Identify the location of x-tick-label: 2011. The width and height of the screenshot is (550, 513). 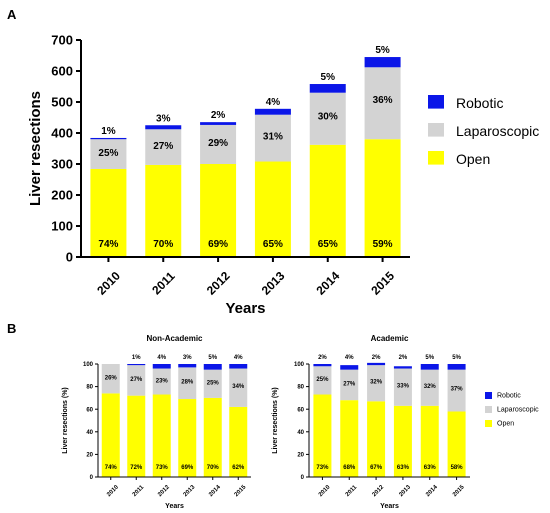
(352, 491).